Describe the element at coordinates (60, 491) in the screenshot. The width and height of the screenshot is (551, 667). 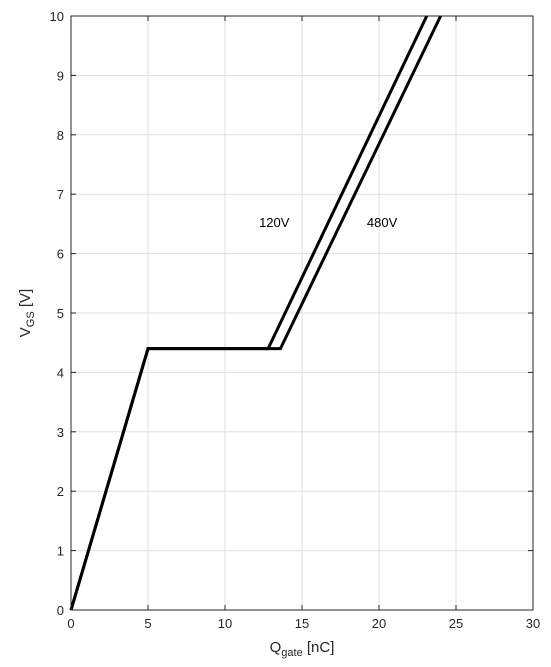
I see `y-tick-label: 2` at that location.